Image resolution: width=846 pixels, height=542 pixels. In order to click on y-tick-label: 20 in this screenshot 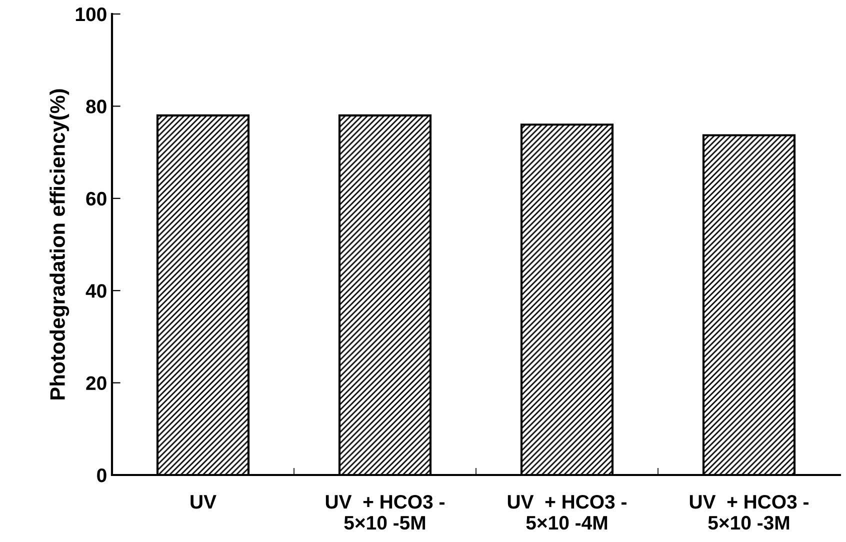, I will do `click(96, 383)`.